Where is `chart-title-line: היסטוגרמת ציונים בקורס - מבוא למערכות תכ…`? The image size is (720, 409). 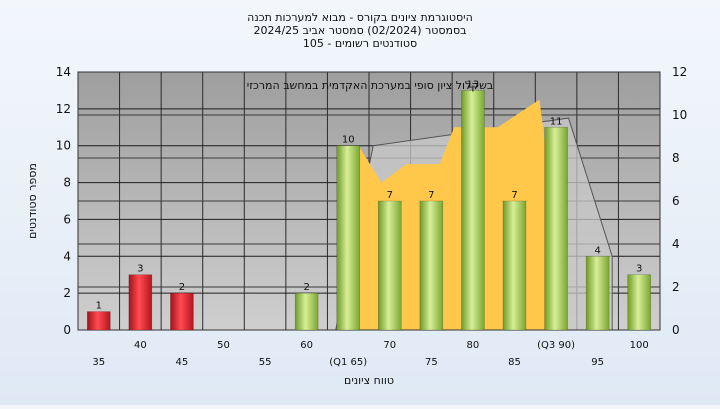
chart-title-line: היסטוגרמת ציונים בקורס - מבוא למערכות תכ… is located at coordinates (360, 17).